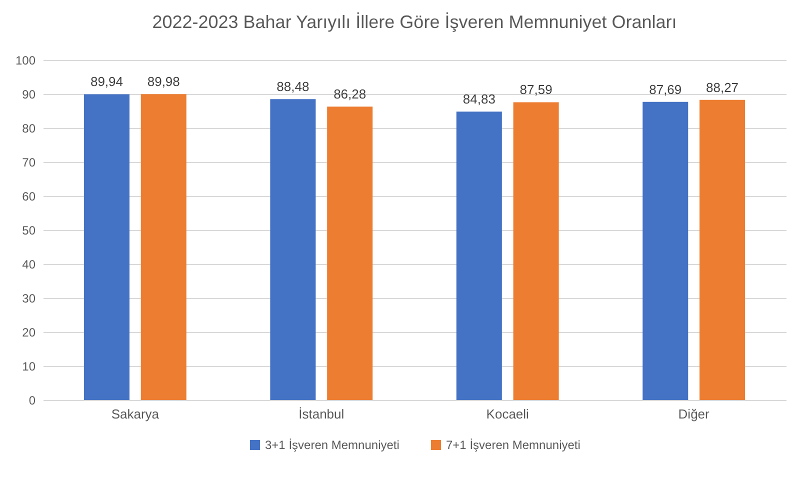 The width and height of the screenshot is (800, 479). Describe the element at coordinates (29, 197) in the screenshot. I see `y-tick-label: 60` at that location.